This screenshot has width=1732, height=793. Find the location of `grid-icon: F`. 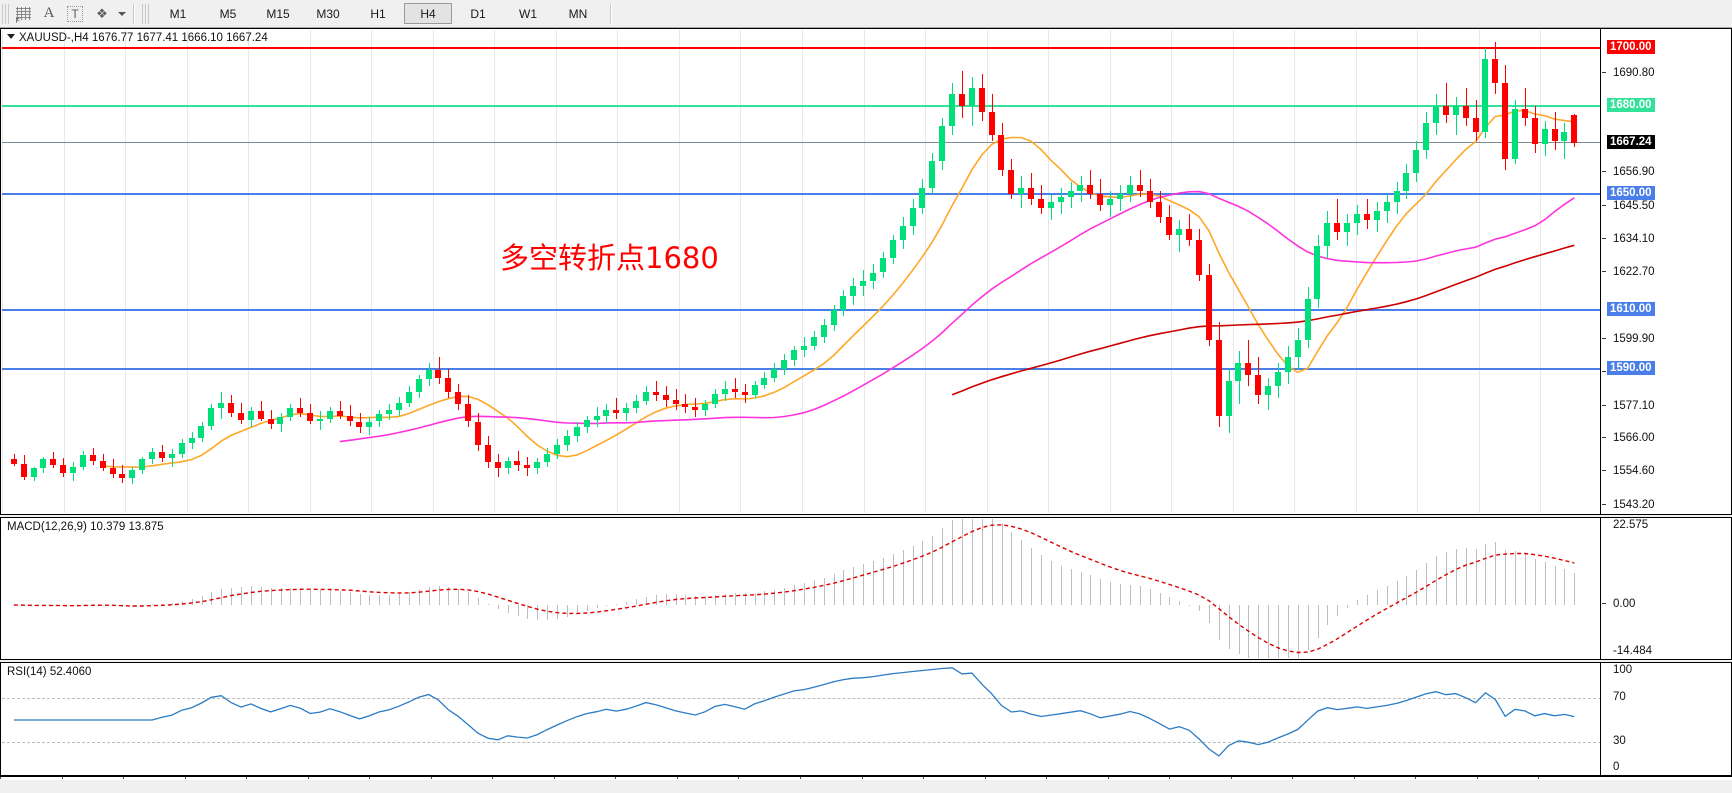

grid-icon: F is located at coordinates (23, 14).